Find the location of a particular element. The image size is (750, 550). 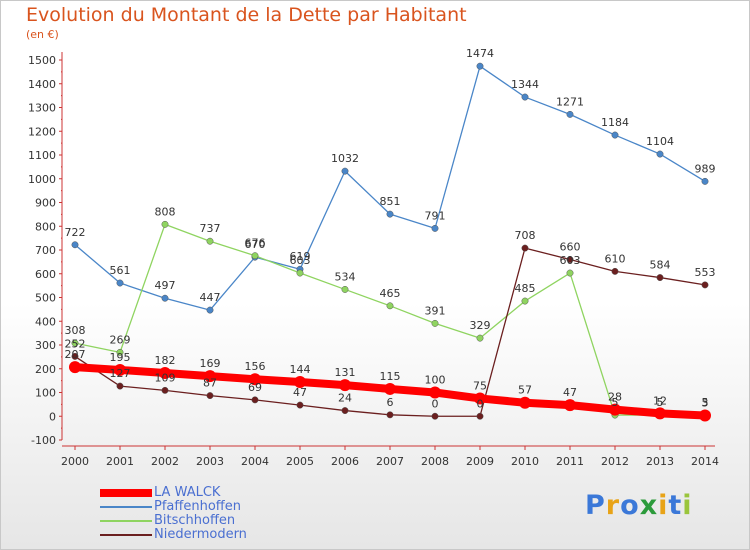

y-tick-label: 300 is located at coordinates (45, 345).